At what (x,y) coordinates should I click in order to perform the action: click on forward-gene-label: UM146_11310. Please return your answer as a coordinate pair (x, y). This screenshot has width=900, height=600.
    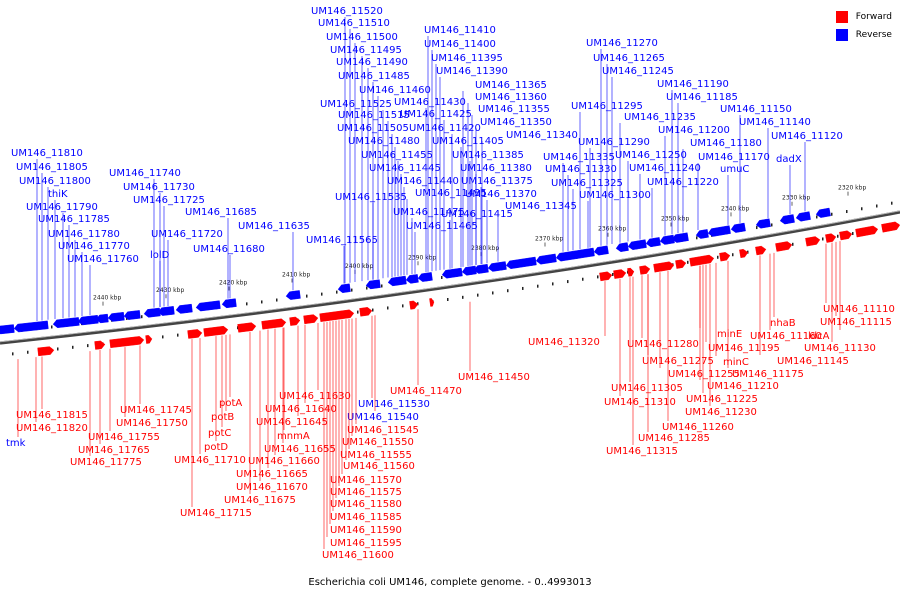
    Looking at the image, I should click on (640, 402).